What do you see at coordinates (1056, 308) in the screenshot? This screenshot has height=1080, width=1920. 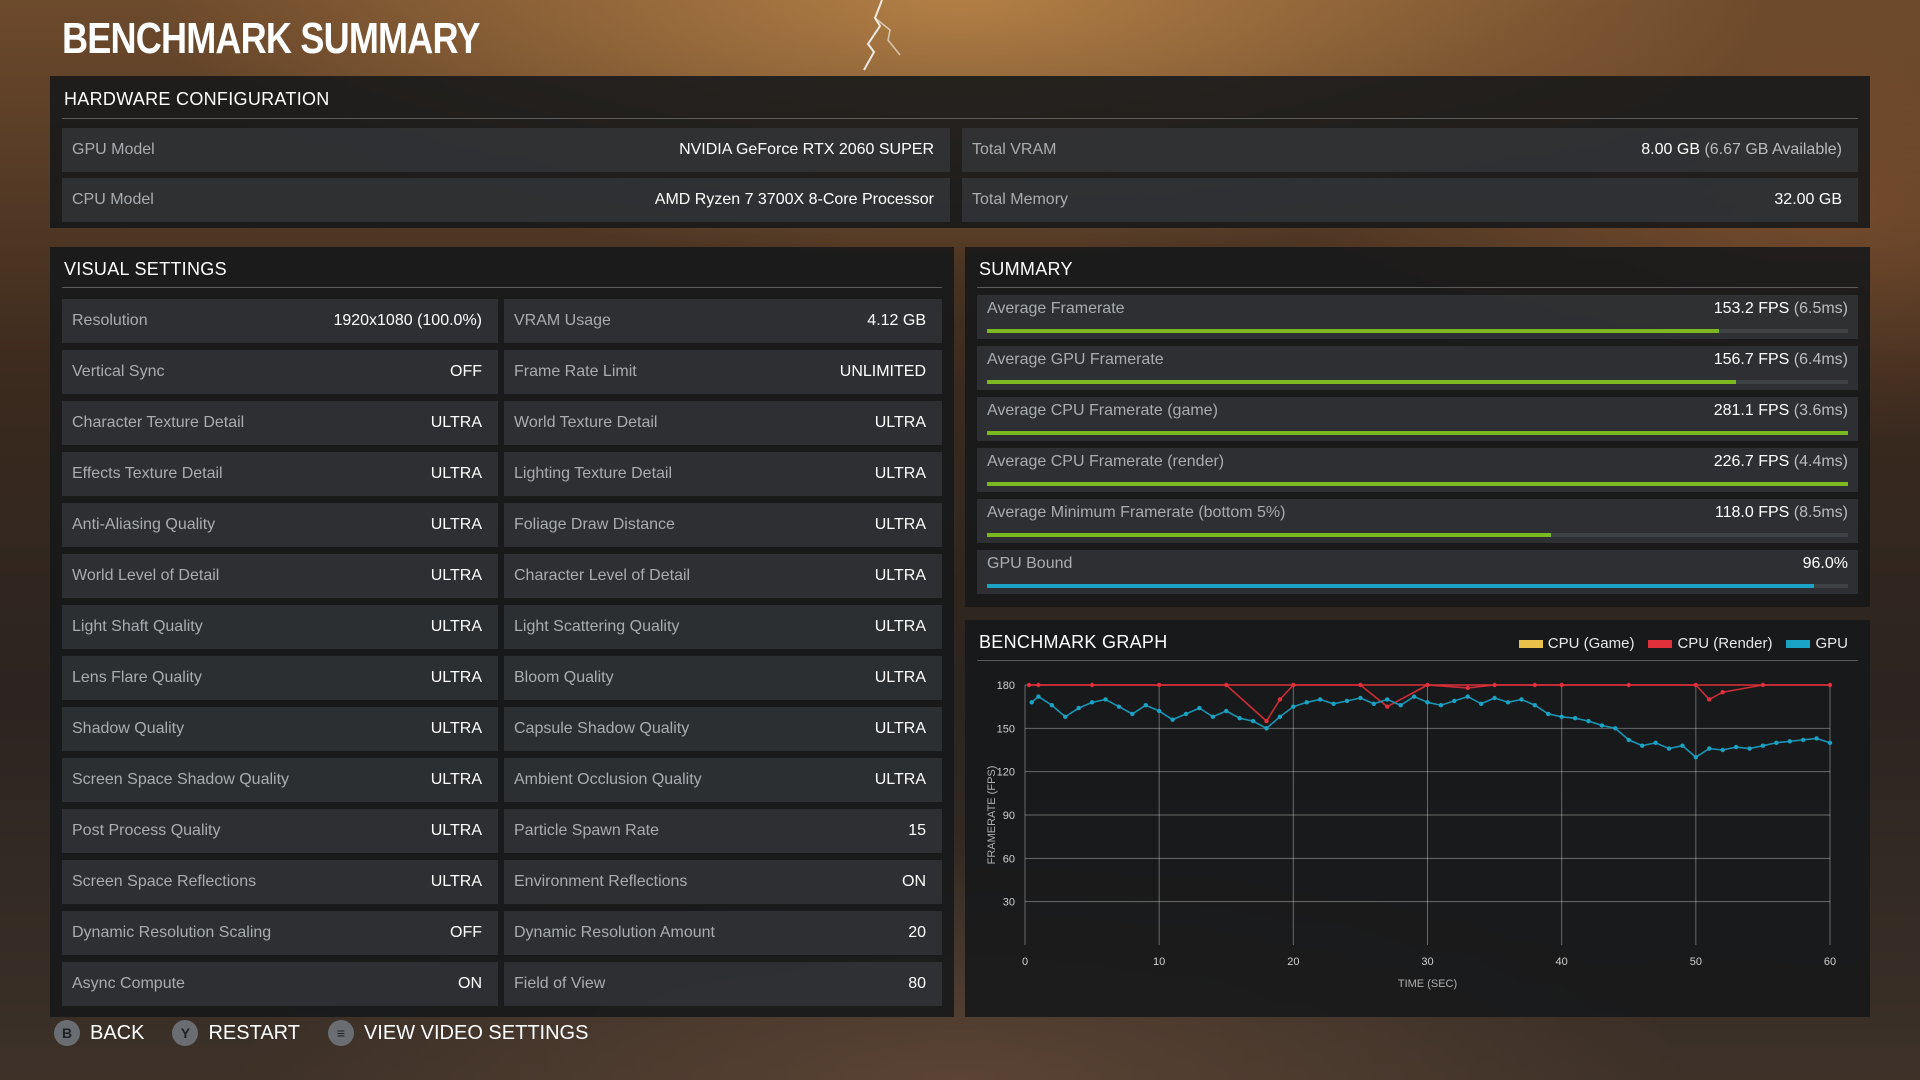 I see `summary-label: Average Framerate` at bounding box center [1056, 308].